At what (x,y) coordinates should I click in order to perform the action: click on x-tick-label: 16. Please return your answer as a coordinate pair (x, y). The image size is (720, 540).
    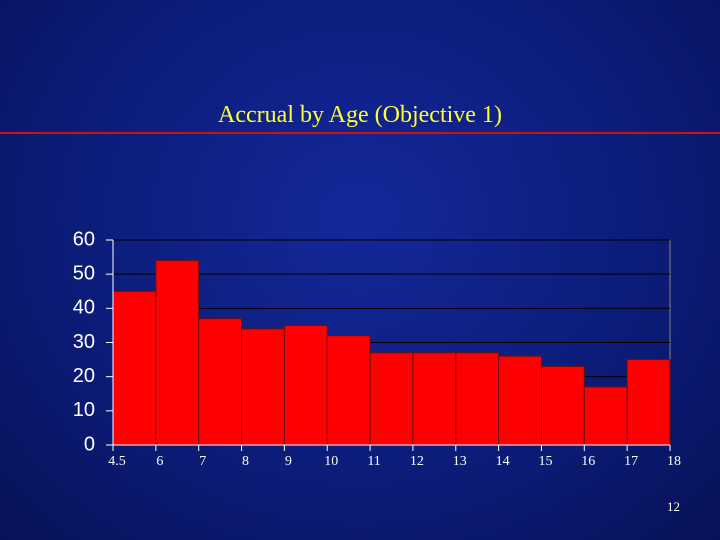
    Looking at the image, I should click on (588, 461).